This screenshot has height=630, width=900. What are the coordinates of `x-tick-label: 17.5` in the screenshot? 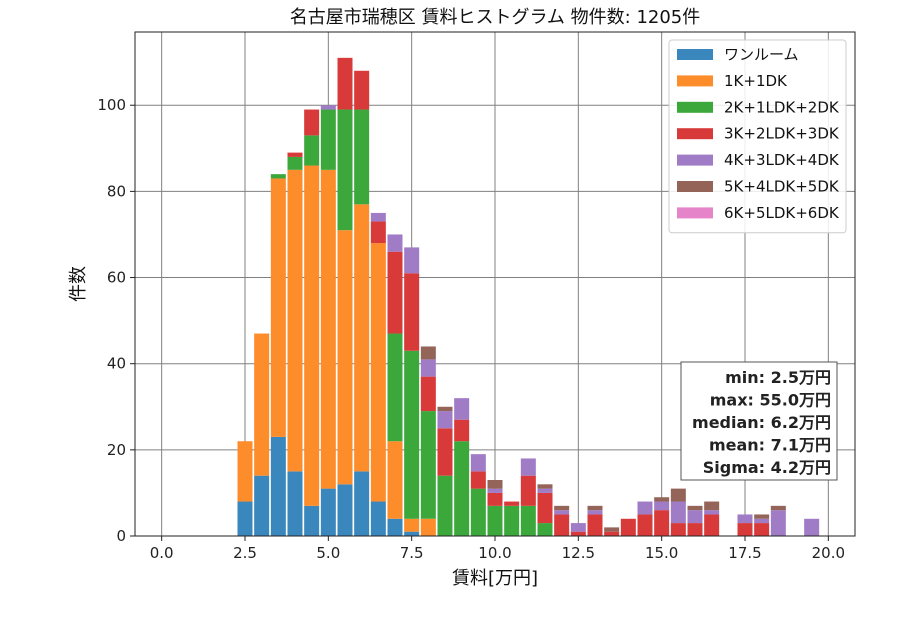 It's located at (744, 553).